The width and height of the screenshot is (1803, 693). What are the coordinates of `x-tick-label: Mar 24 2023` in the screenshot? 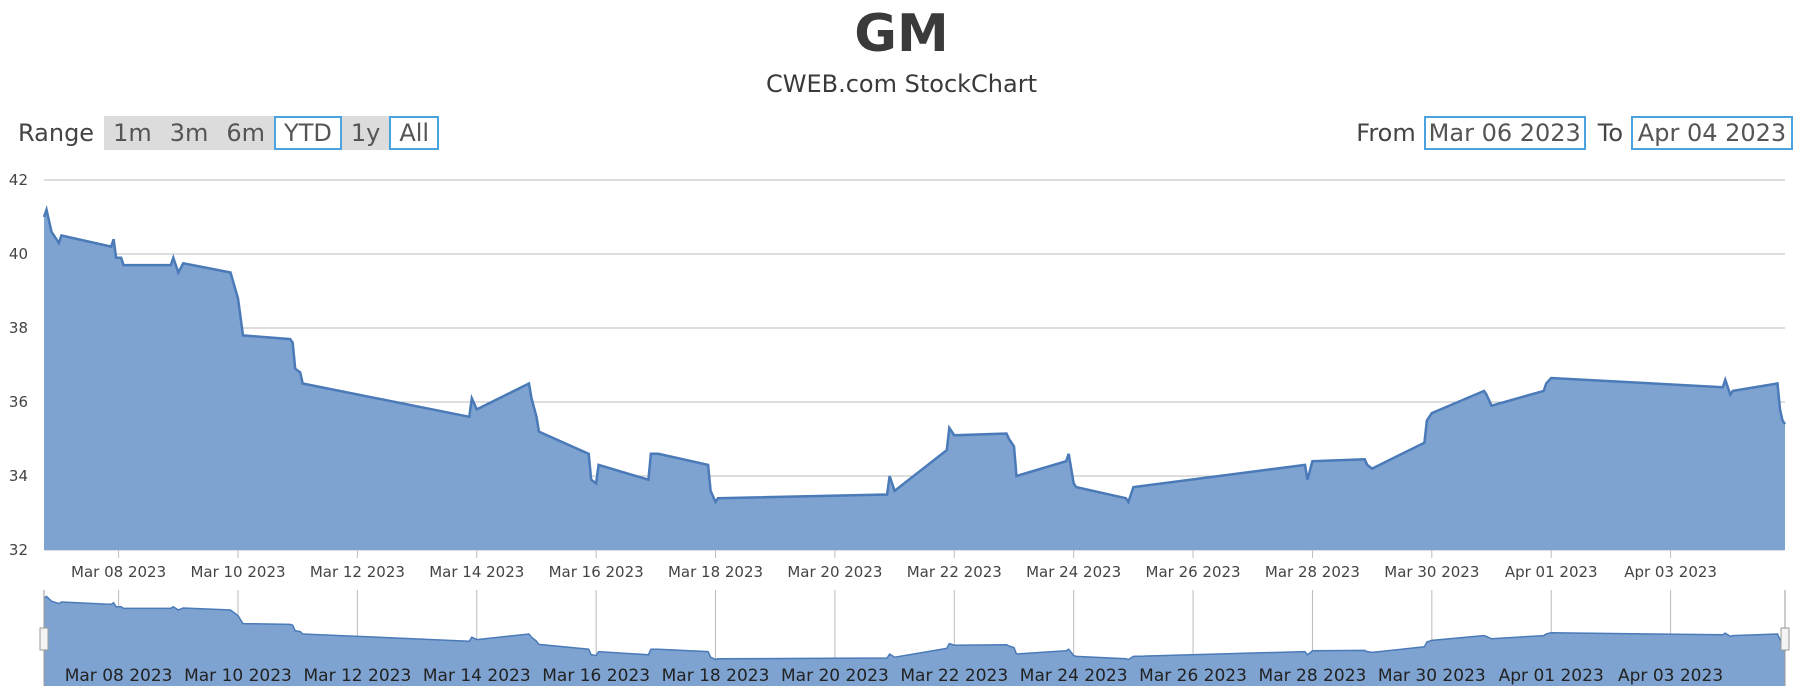 It's located at (1073, 572).